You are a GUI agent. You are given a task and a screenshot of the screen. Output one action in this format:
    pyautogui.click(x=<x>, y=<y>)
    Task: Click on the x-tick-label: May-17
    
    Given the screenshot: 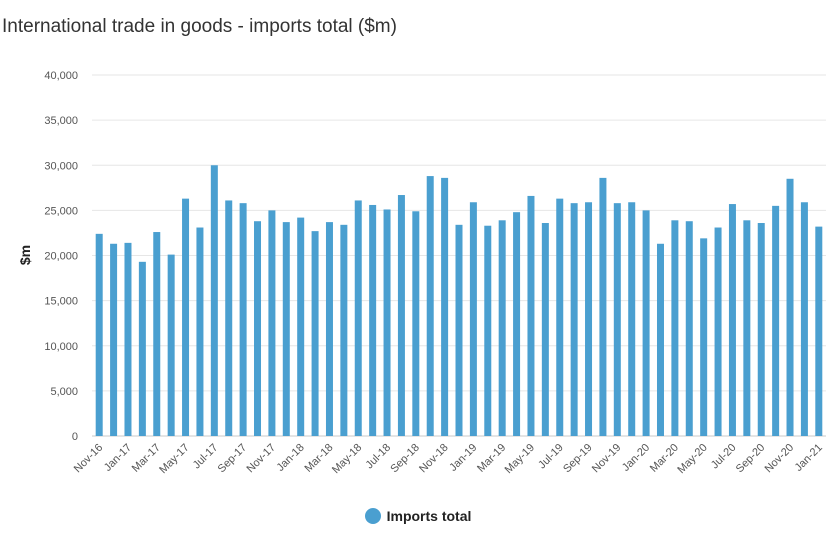 What is the action you would take?
    pyautogui.click(x=174, y=459)
    